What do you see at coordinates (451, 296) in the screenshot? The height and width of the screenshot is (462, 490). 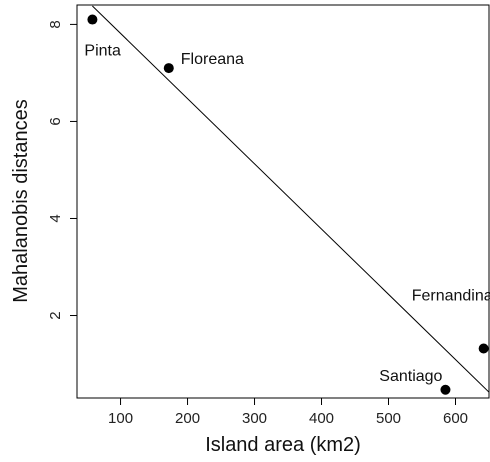 I see `point-label: Fernandina` at bounding box center [451, 296].